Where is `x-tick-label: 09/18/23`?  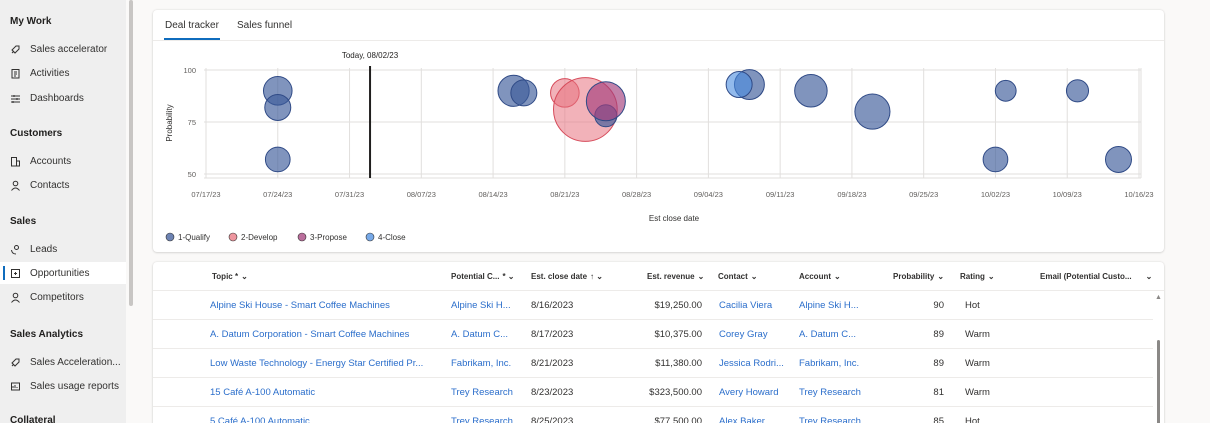
x-tick-label: 09/18/23 is located at coordinates (851, 194).